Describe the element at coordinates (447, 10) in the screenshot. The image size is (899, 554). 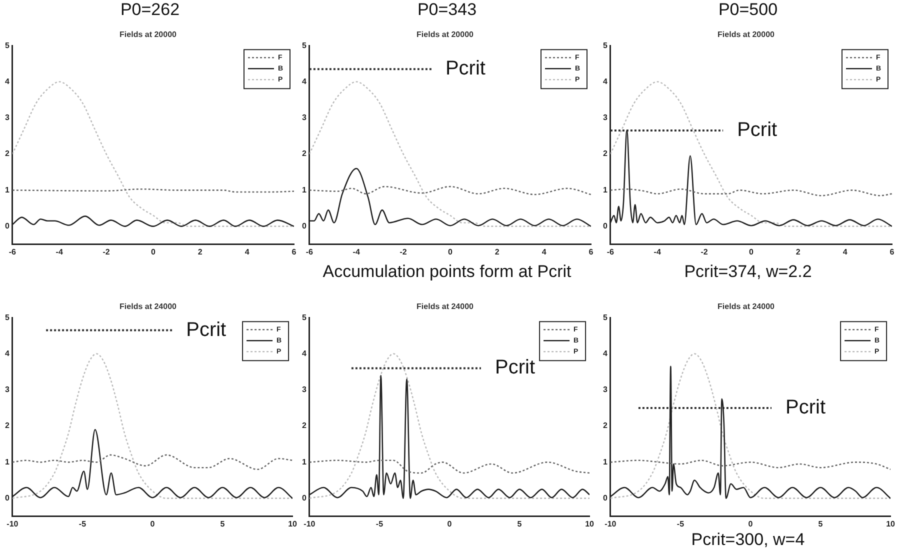
I see `text: P0=343` at that location.